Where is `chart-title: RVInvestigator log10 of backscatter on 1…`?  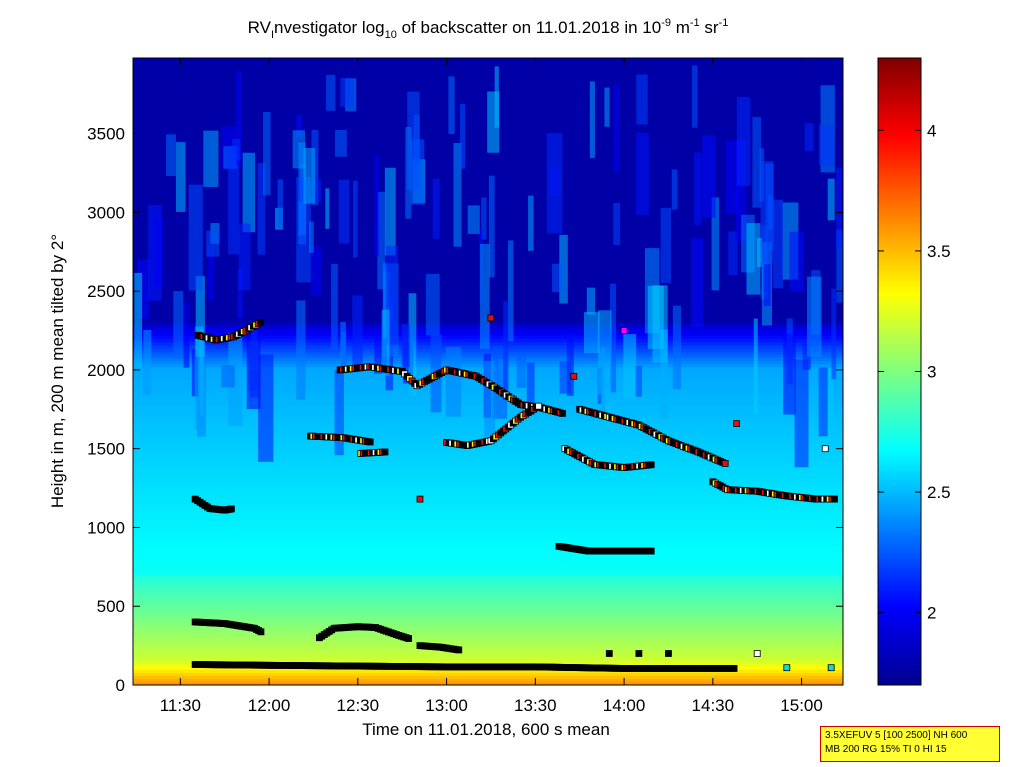 chart-title: RVInvestigator log10 of backscatter on 1… is located at coordinates (488, 29).